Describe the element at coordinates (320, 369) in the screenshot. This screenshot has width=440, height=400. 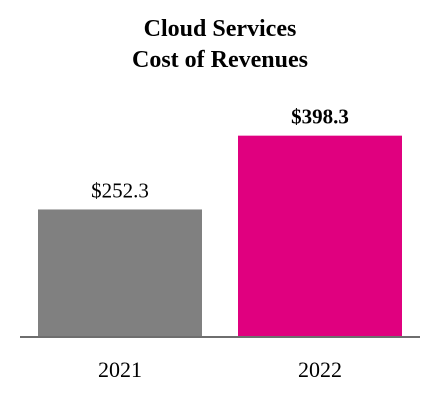
I see `category-label-2022: 2022` at that location.